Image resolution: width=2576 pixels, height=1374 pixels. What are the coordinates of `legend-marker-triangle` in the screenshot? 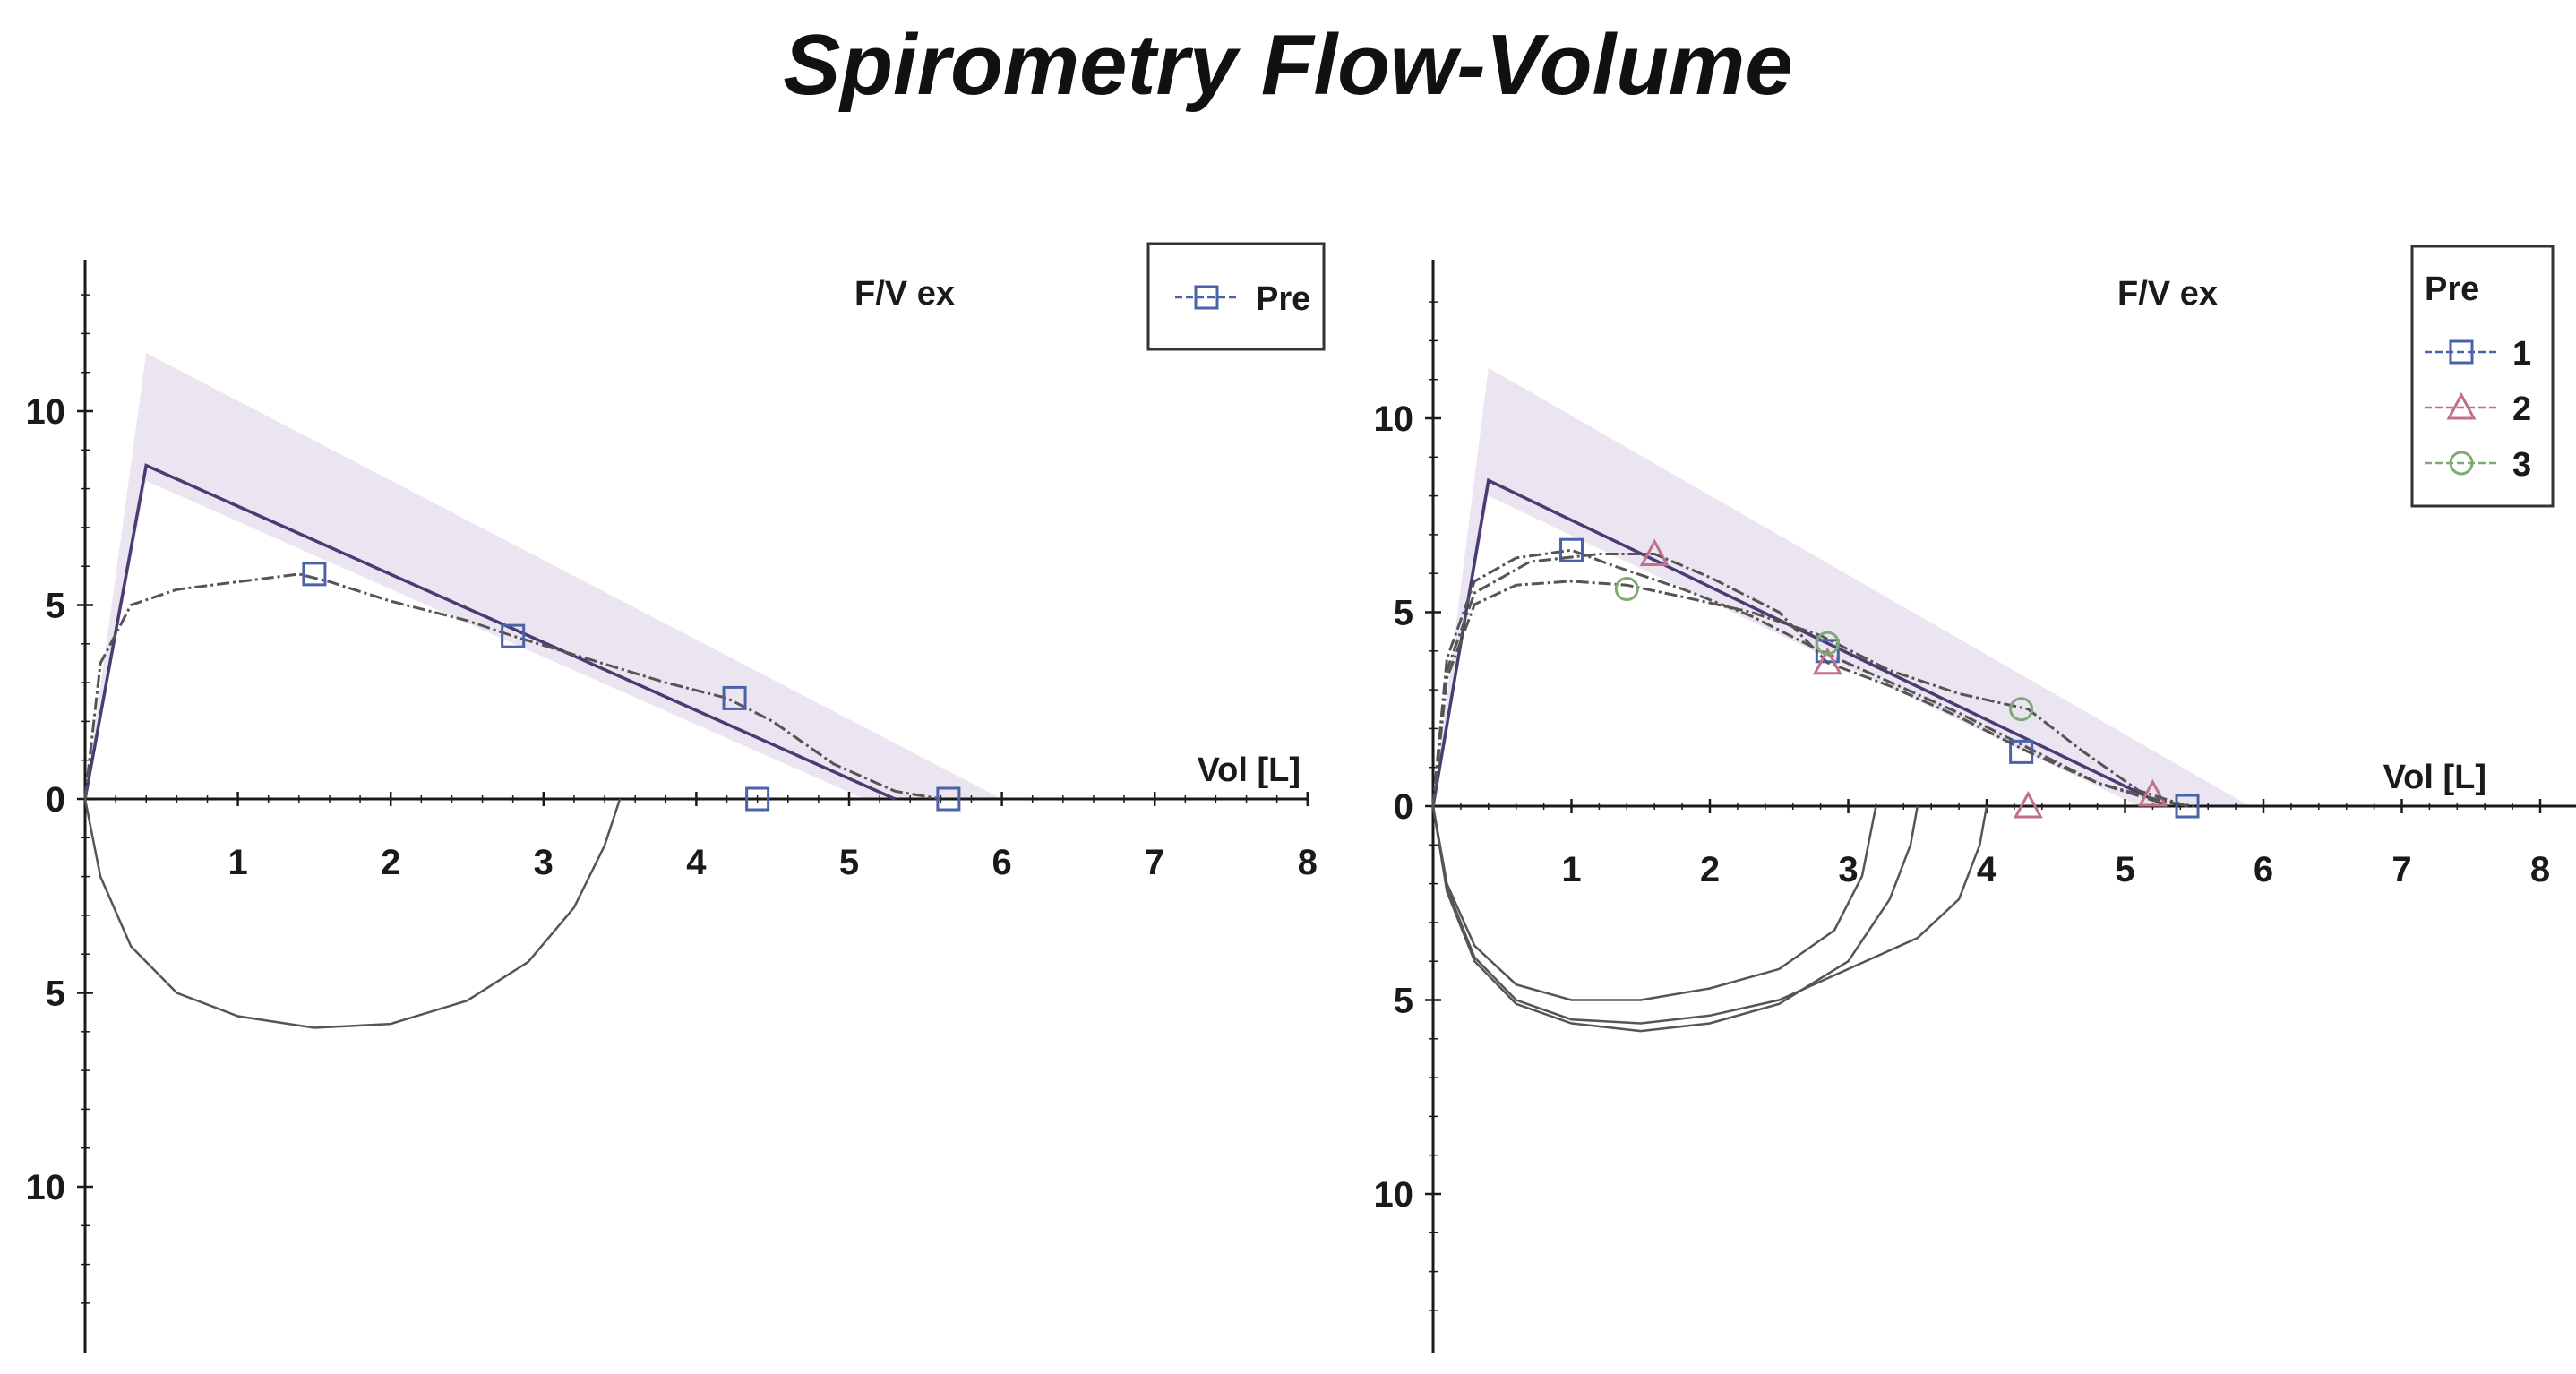 It's located at (2461, 405).